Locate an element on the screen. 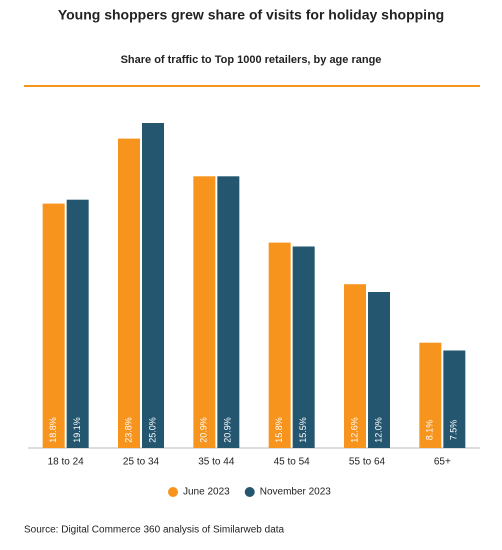 The height and width of the screenshot is (550, 502). legend-label: June 2023 is located at coordinates (206, 492).